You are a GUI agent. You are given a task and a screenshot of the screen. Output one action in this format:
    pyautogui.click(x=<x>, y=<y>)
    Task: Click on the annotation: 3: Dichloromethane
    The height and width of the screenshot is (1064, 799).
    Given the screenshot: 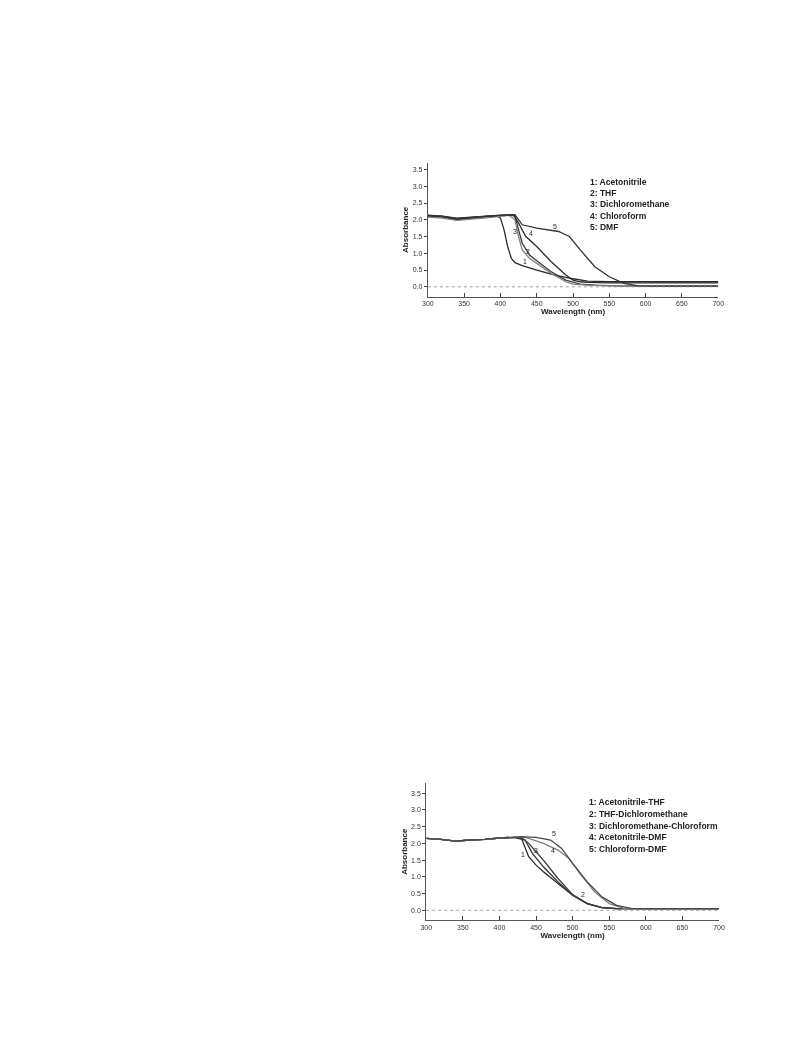 What is the action you would take?
    pyautogui.click(x=630, y=204)
    